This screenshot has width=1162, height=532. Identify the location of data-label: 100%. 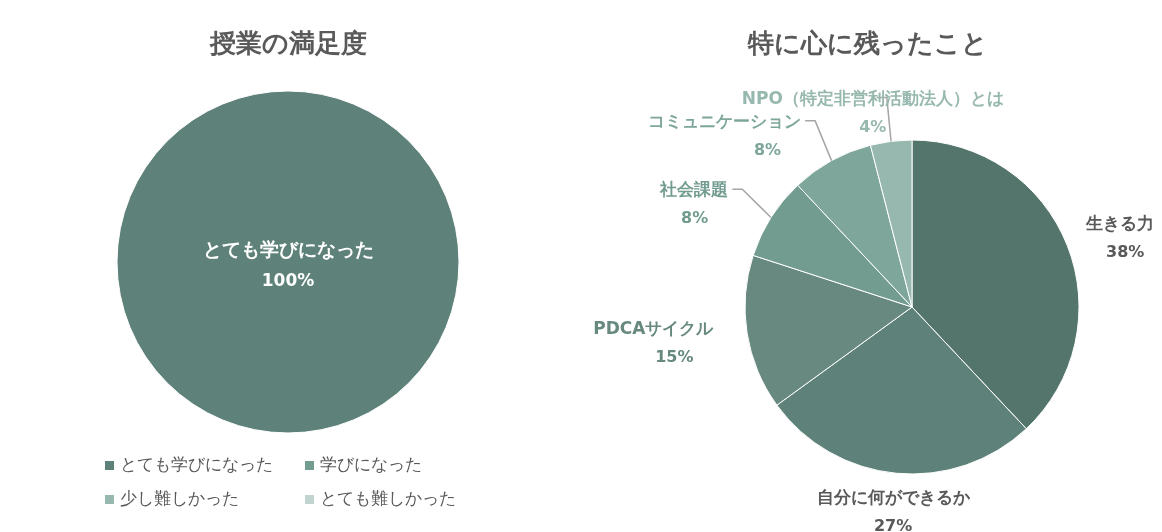
(288, 280).